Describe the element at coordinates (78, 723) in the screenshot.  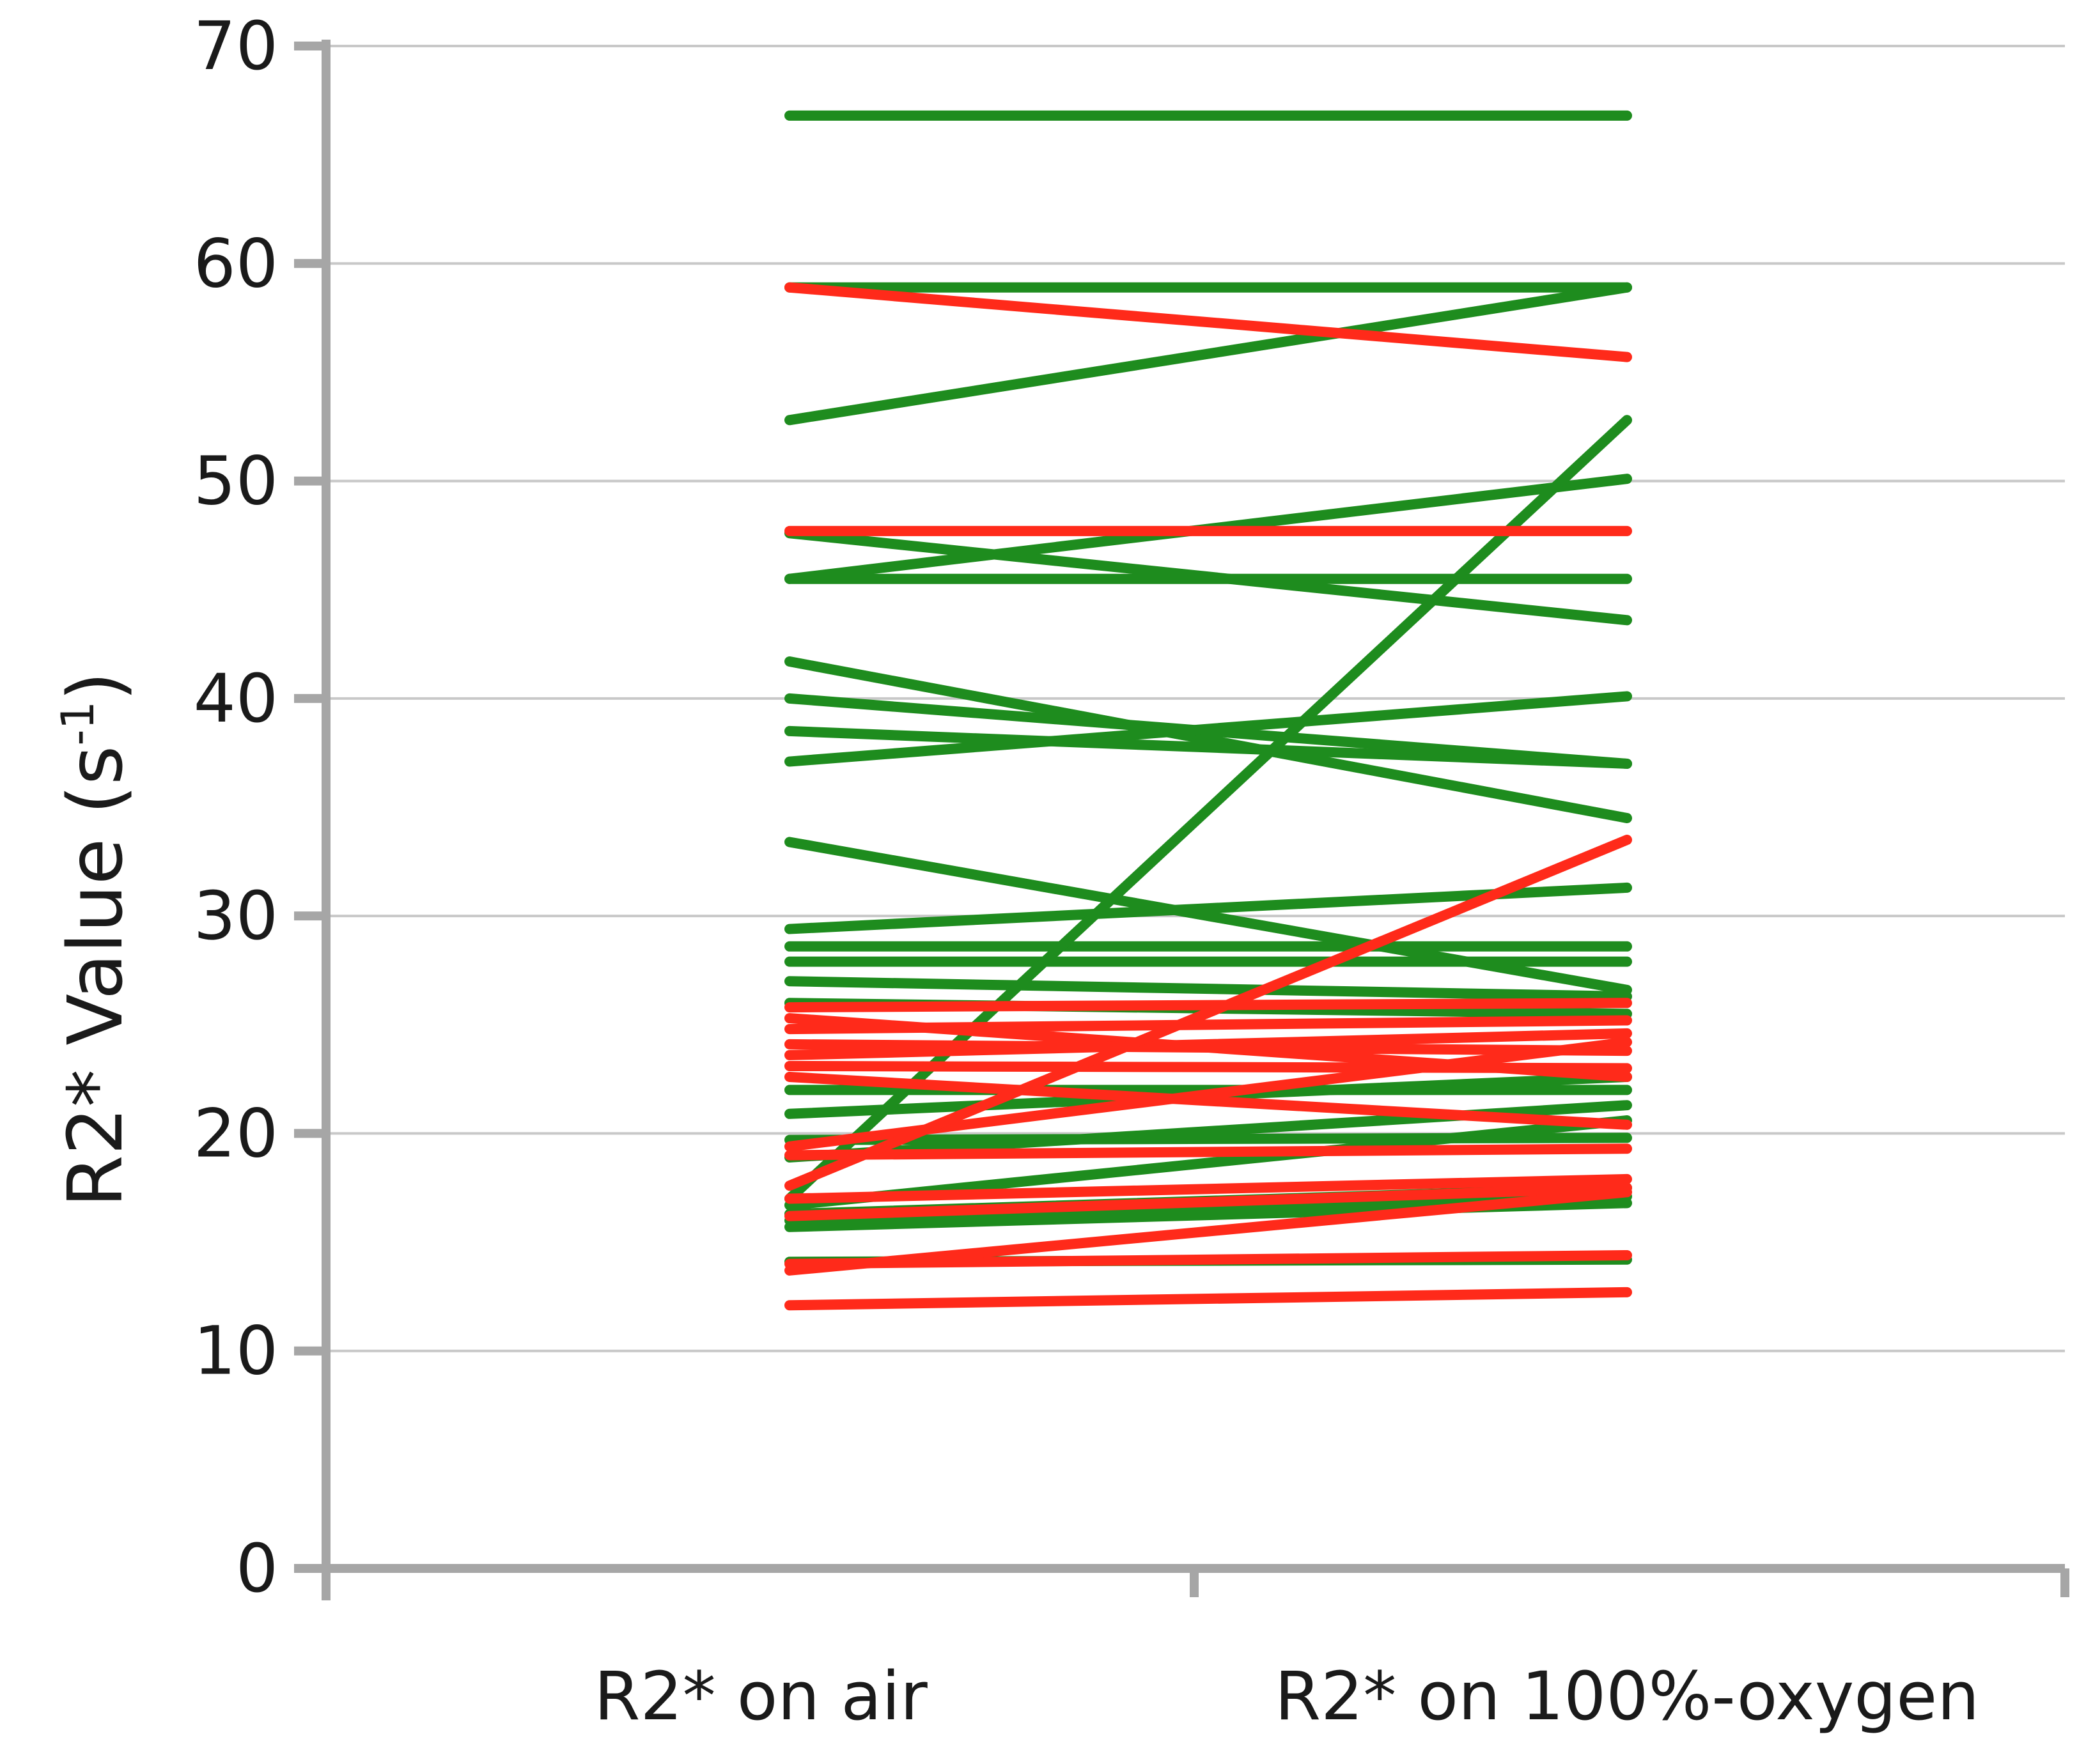
I see `y-axis-title-sup: -1` at that location.